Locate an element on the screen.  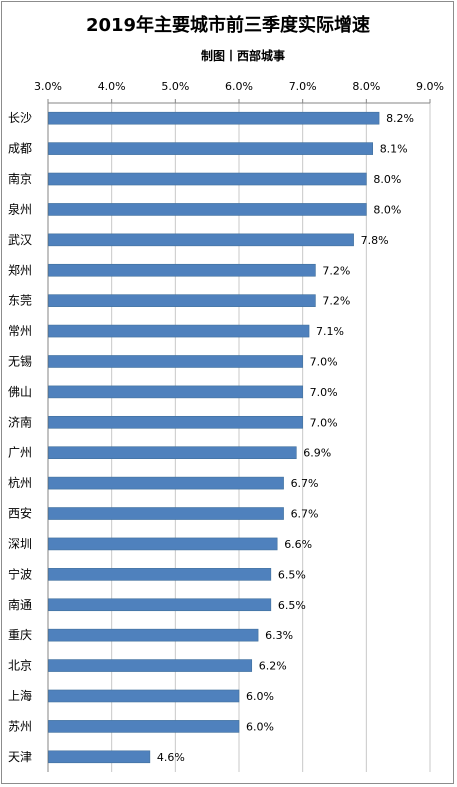
x-tick-label: 3.0% is located at coordinates (48, 86).